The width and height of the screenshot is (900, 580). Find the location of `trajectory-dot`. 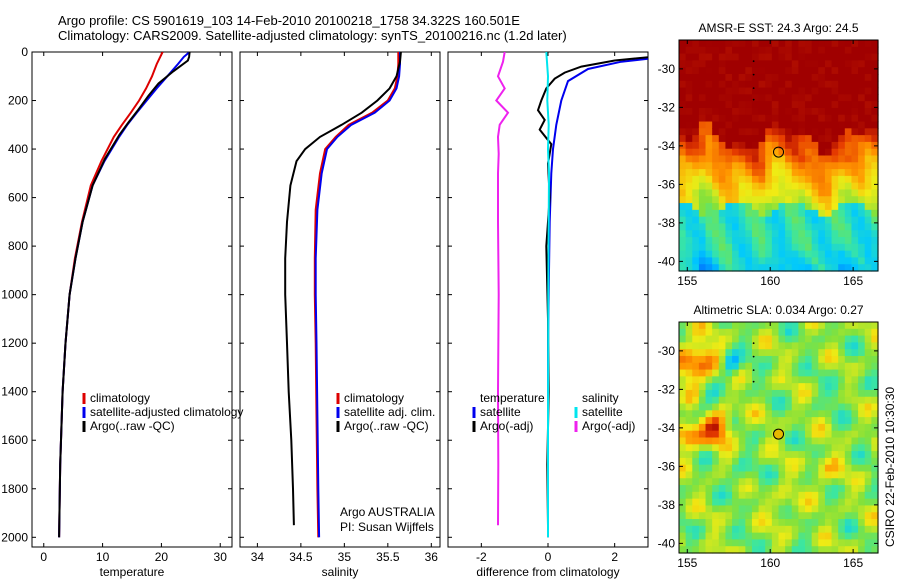

trajectory-dot is located at coordinates (753, 88).